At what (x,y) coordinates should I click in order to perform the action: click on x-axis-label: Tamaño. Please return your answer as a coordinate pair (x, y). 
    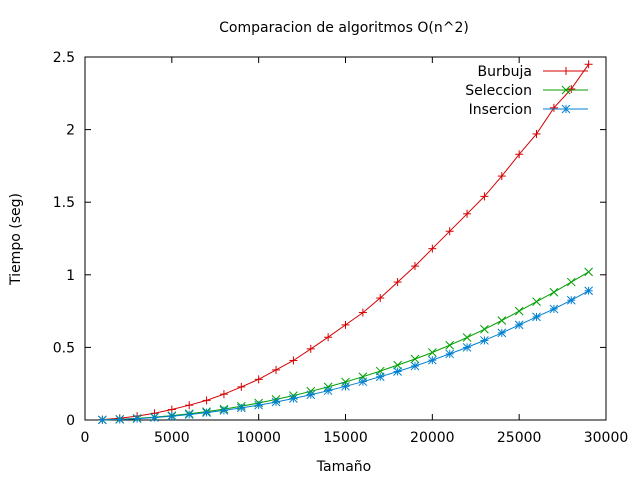
    Looking at the image, I should click on (343, 467).